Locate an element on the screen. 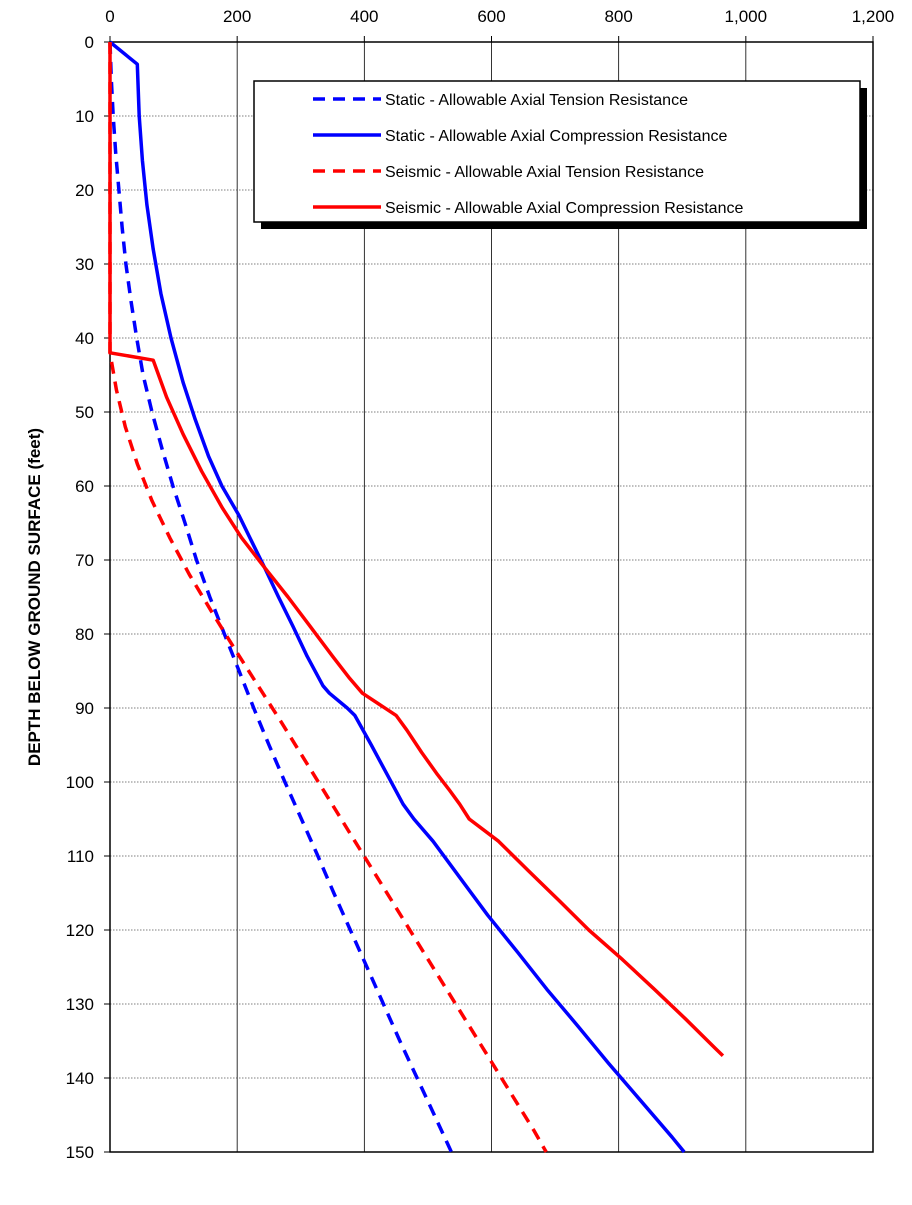  y-tick-label: 30 is located at coordinates (84, 264).